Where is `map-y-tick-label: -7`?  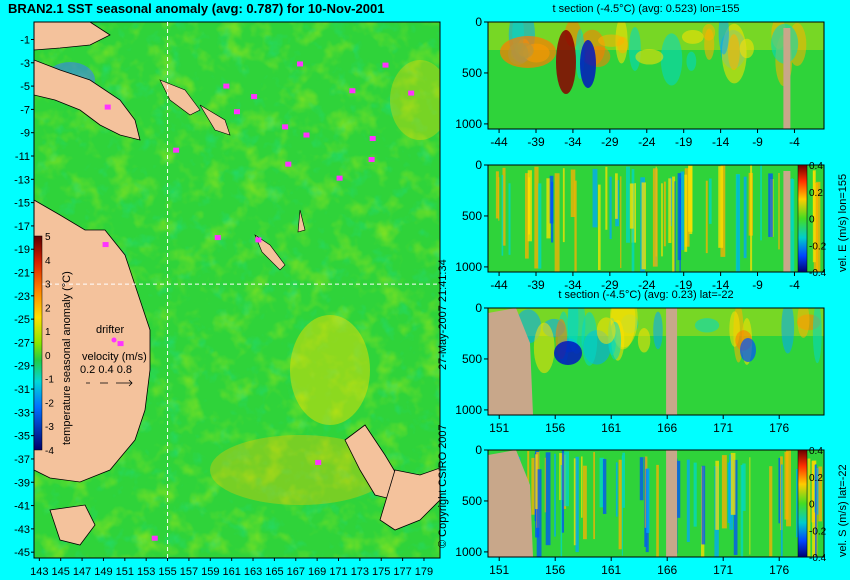
map-y-tick-label: -7 is located at coordinates (25, 110).